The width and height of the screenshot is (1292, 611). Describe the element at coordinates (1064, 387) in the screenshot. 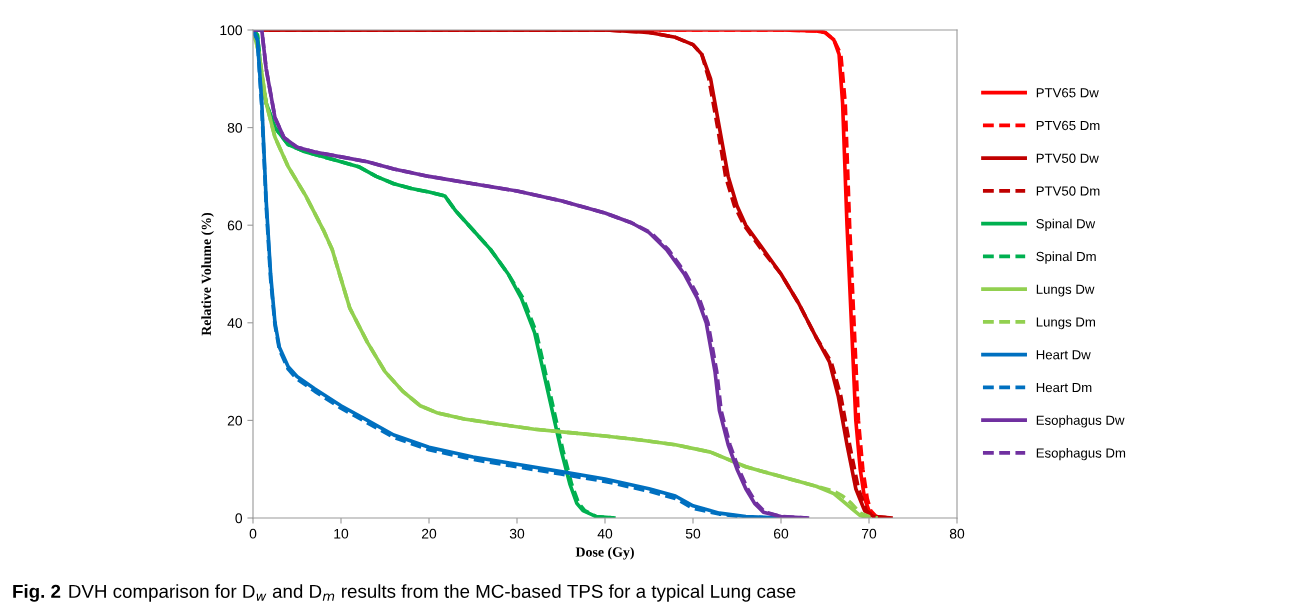

I see `legend-label: Heart Dm` at that location.